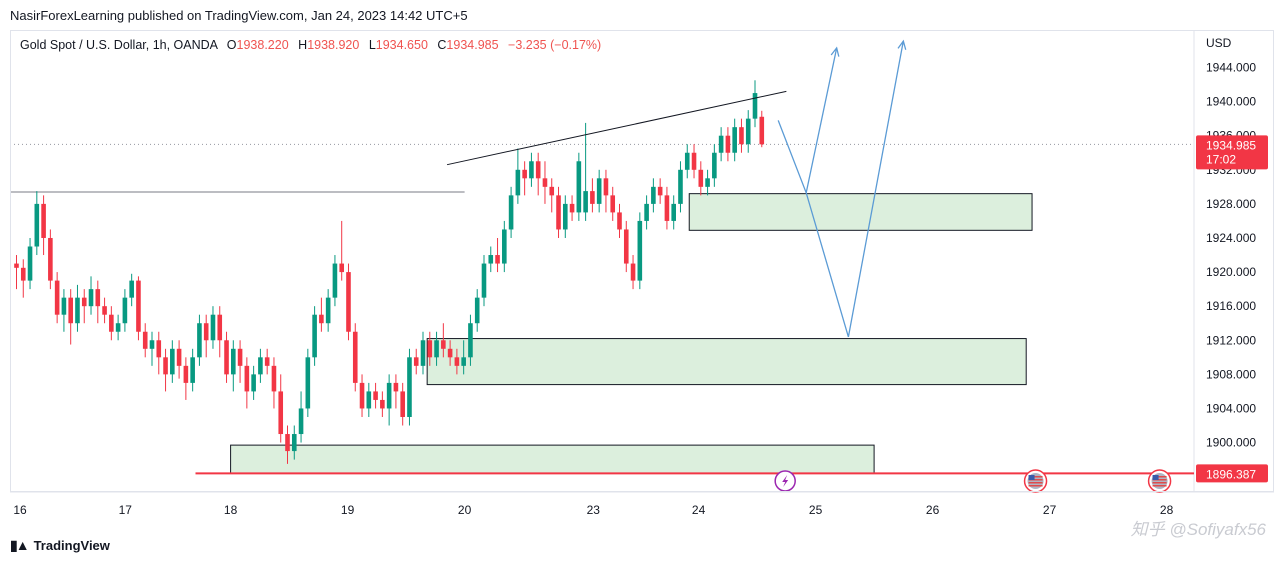  Describe the element at coordinates (1231, 238) in the screenshot. I see `y-tick-label: 1924.000` at that location.